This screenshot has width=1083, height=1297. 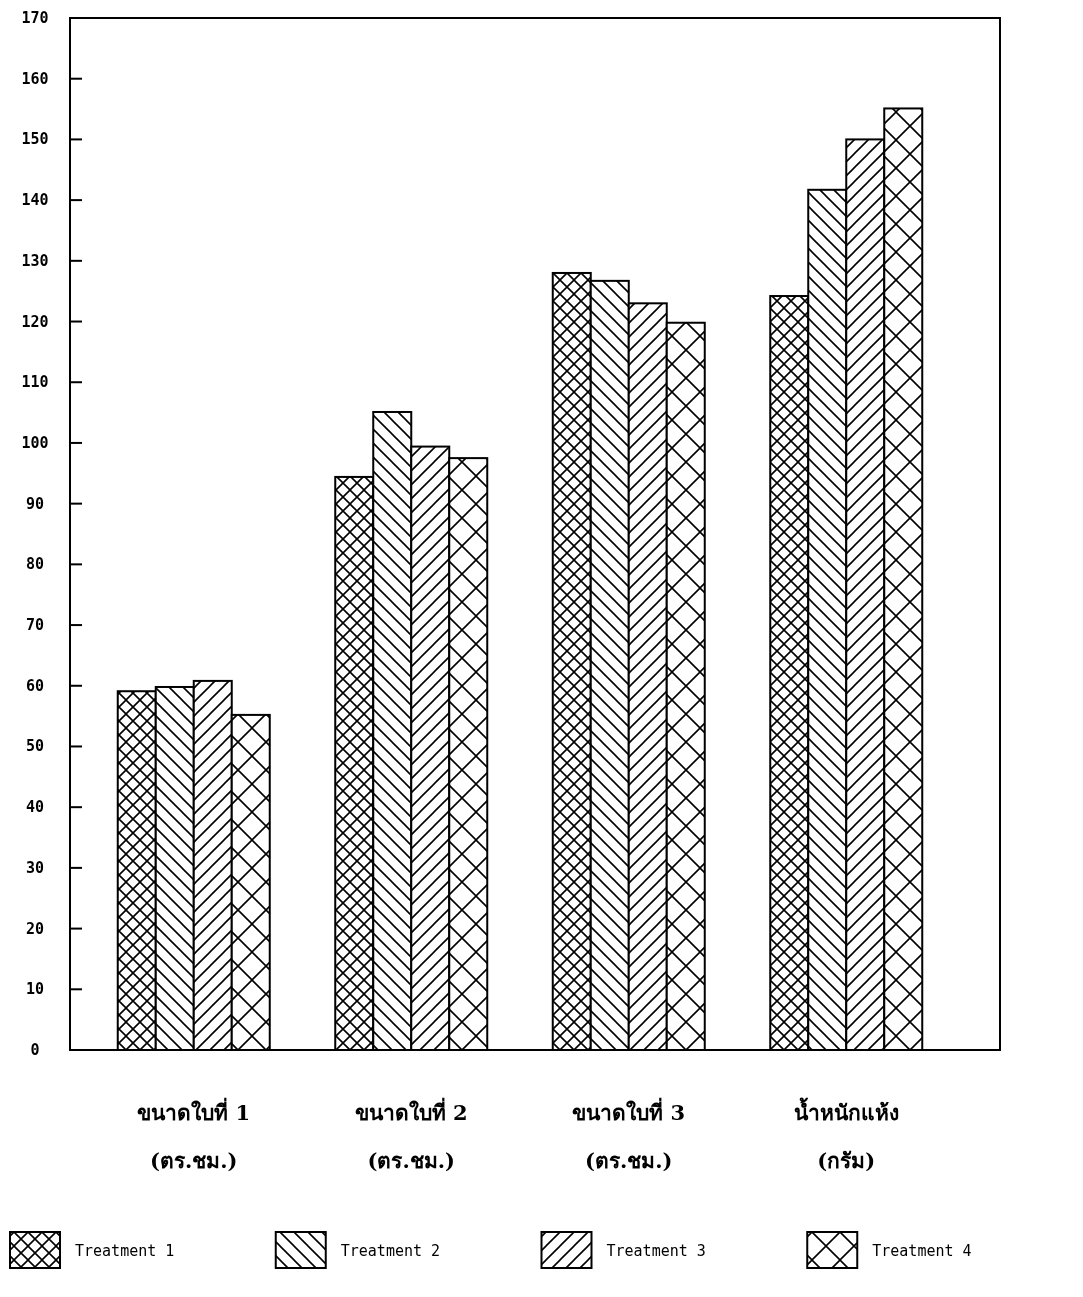 I want to click on legend-label: Treatment 3, so click(x=656, y=1251).